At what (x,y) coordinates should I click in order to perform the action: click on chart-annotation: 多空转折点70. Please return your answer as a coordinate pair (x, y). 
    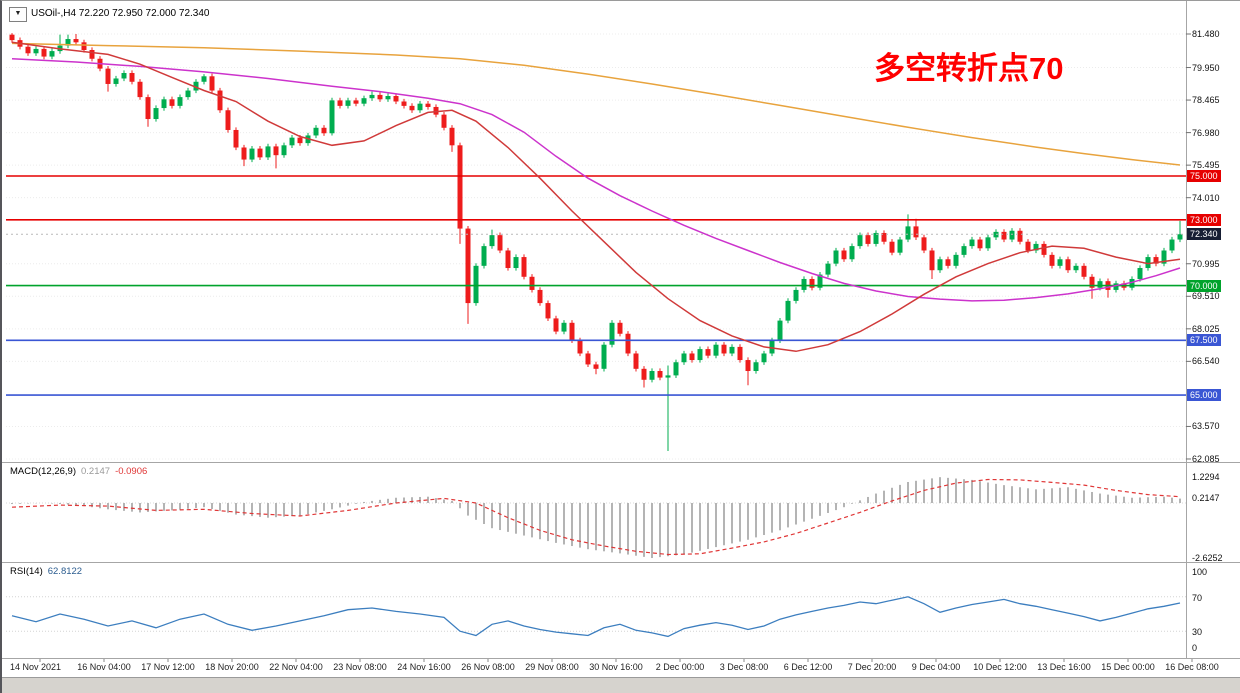
    Looking at the image, I should click on (969, 68).